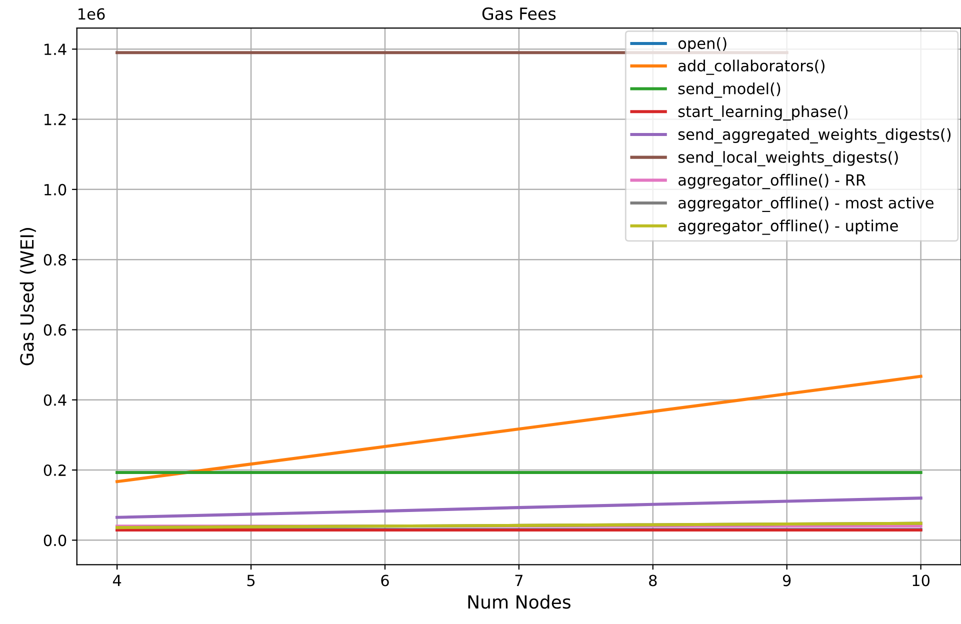  Describe the element at coordinates (55, 400) in the screenshot. I see `y-tick-label: 0.4` at that location.